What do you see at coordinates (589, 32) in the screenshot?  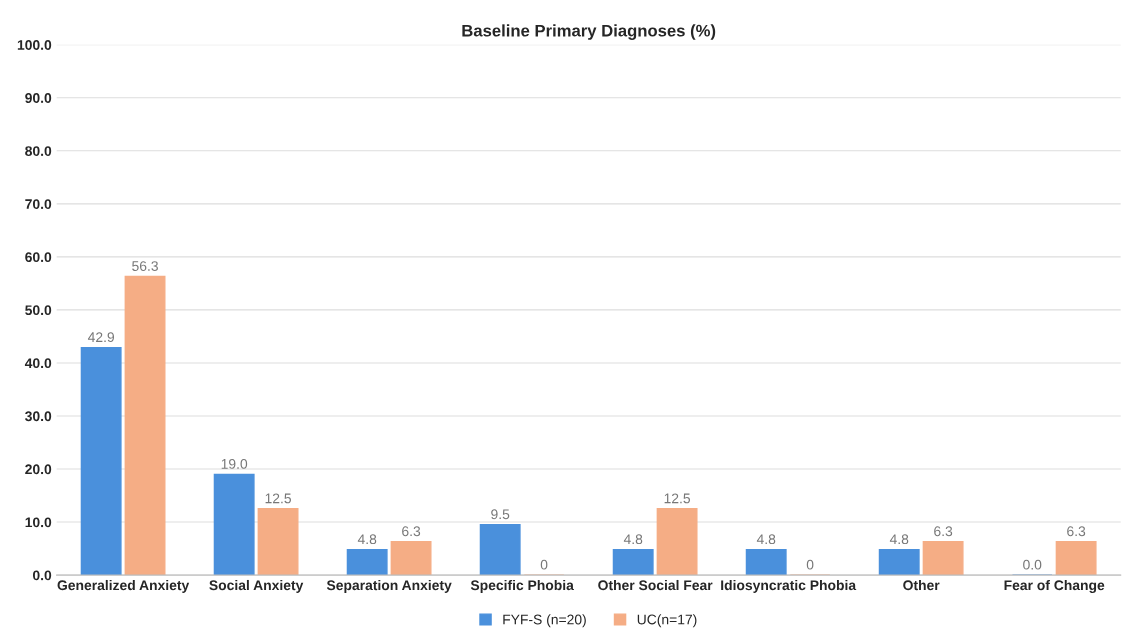 I see `chart-title: Baseline Primary Diagnoses (%)` at bounding box center [589, 32].